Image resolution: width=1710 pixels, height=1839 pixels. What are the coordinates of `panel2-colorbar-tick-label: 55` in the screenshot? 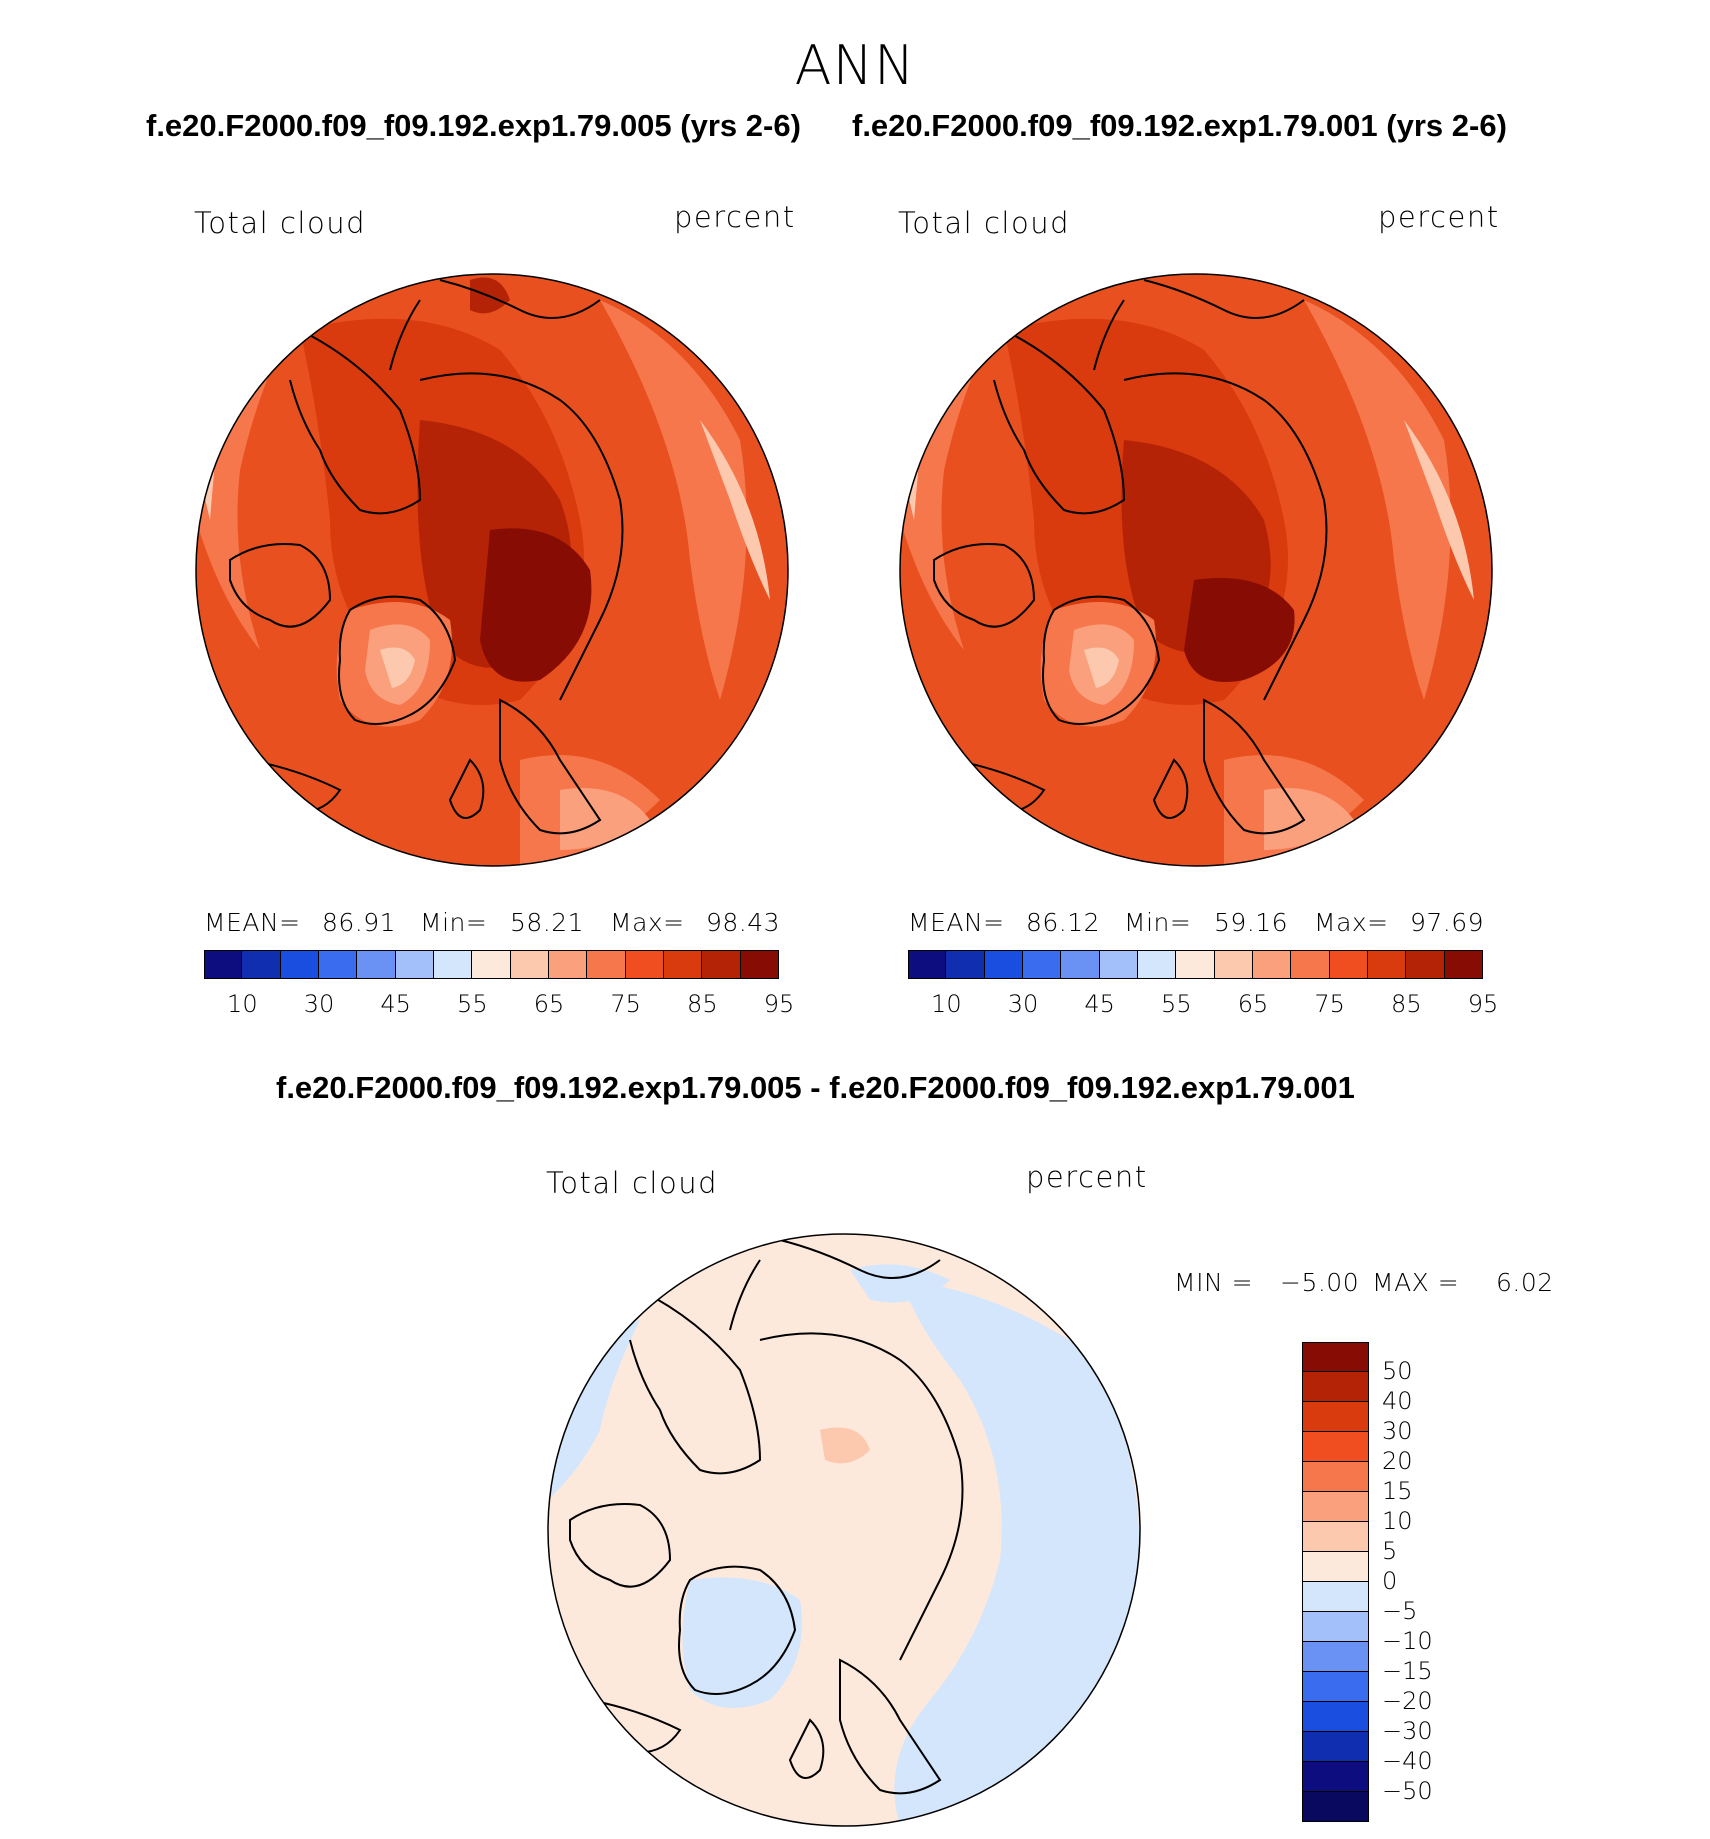 It's located at (1176, 1004).